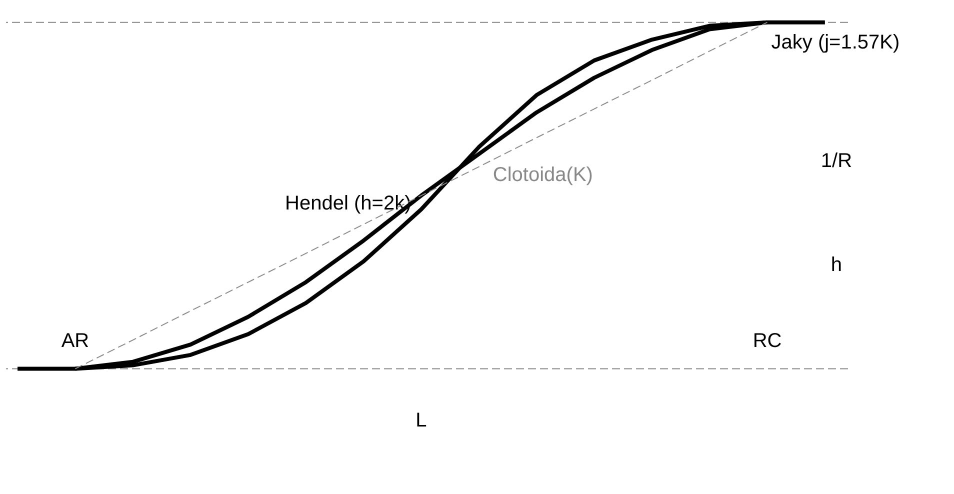  Describe the element at coordinates (542, 175) in the screenshot. I see `series-label: Clotoida(K)` at that location.